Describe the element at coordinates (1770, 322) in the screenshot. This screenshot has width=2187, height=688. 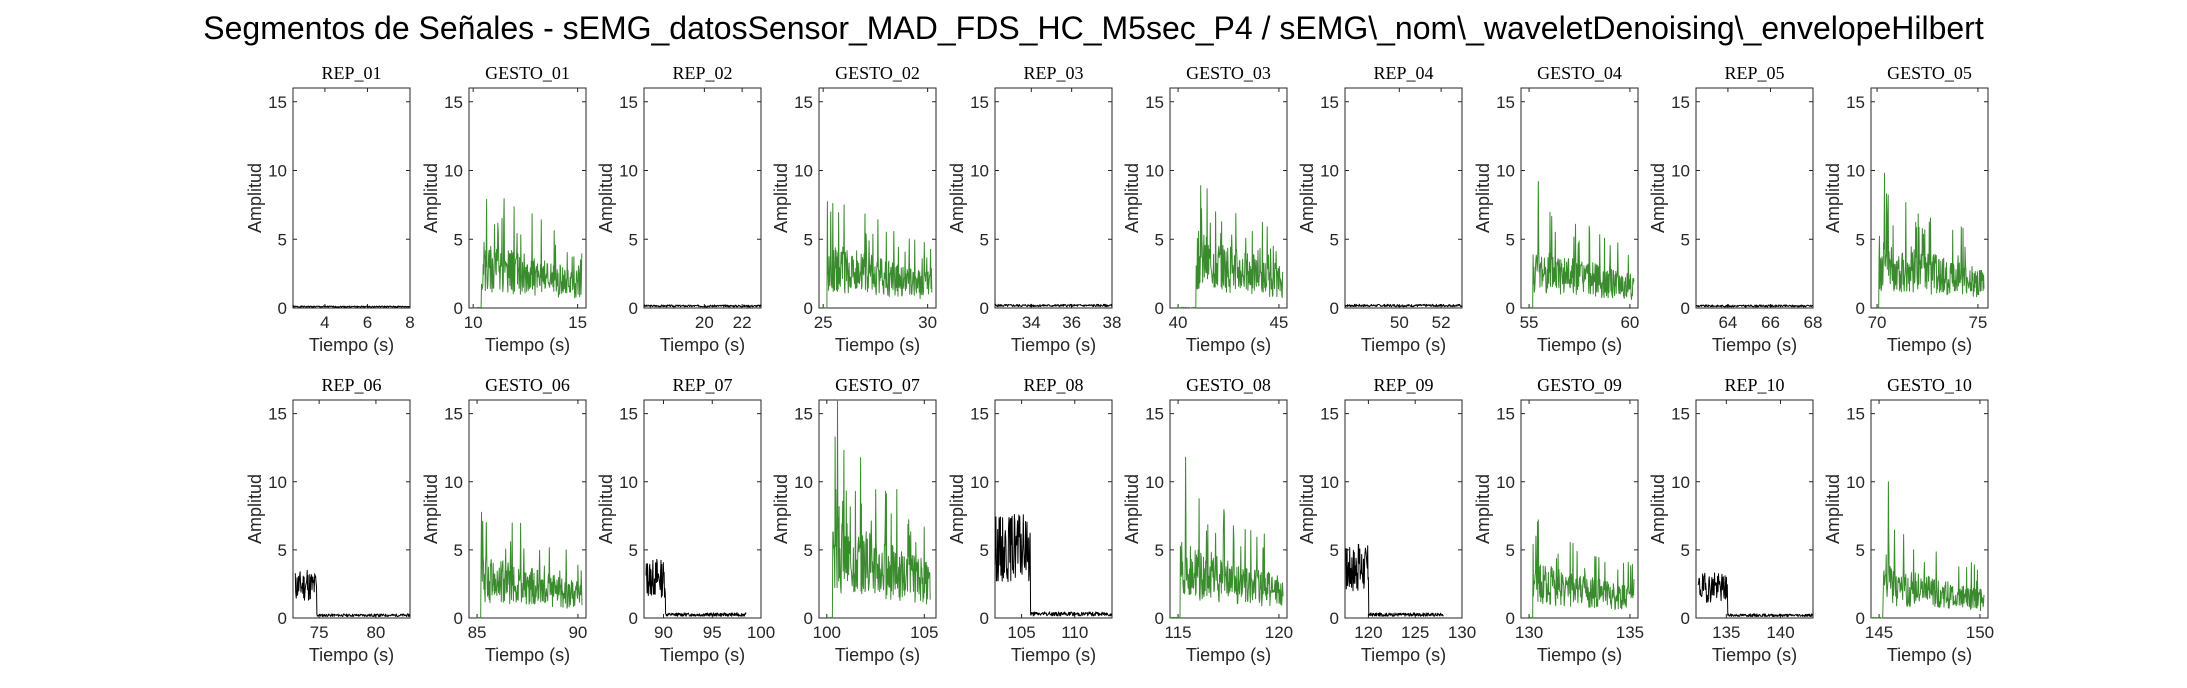
I see `x-tick-label: 66` at that location.